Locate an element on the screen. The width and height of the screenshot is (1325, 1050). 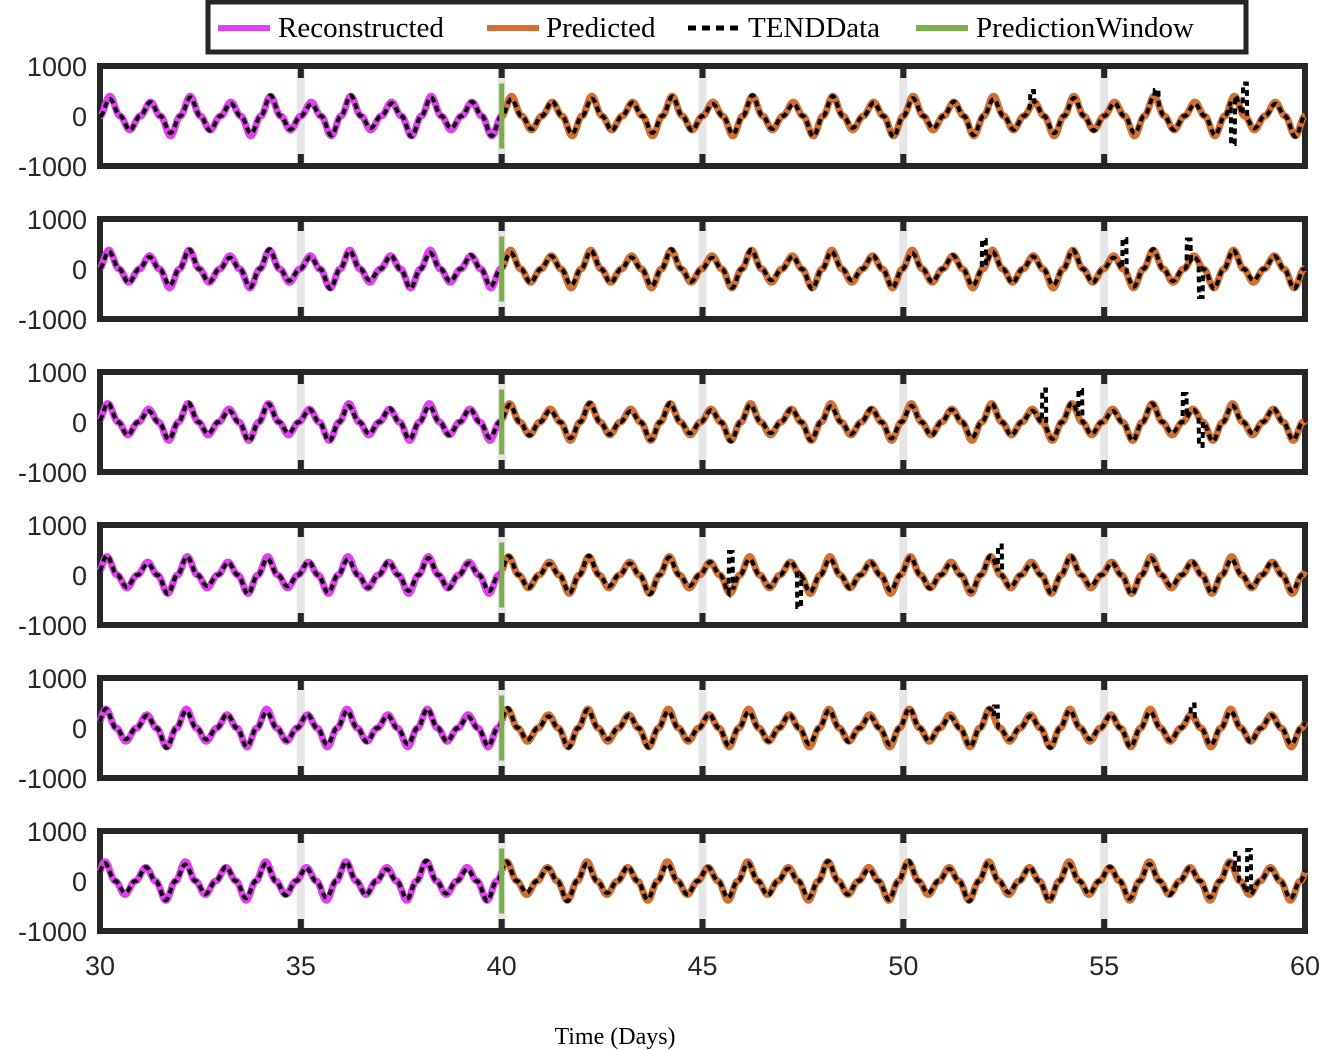
x-tick-label: 55 is located at coordinates (1104, 966).